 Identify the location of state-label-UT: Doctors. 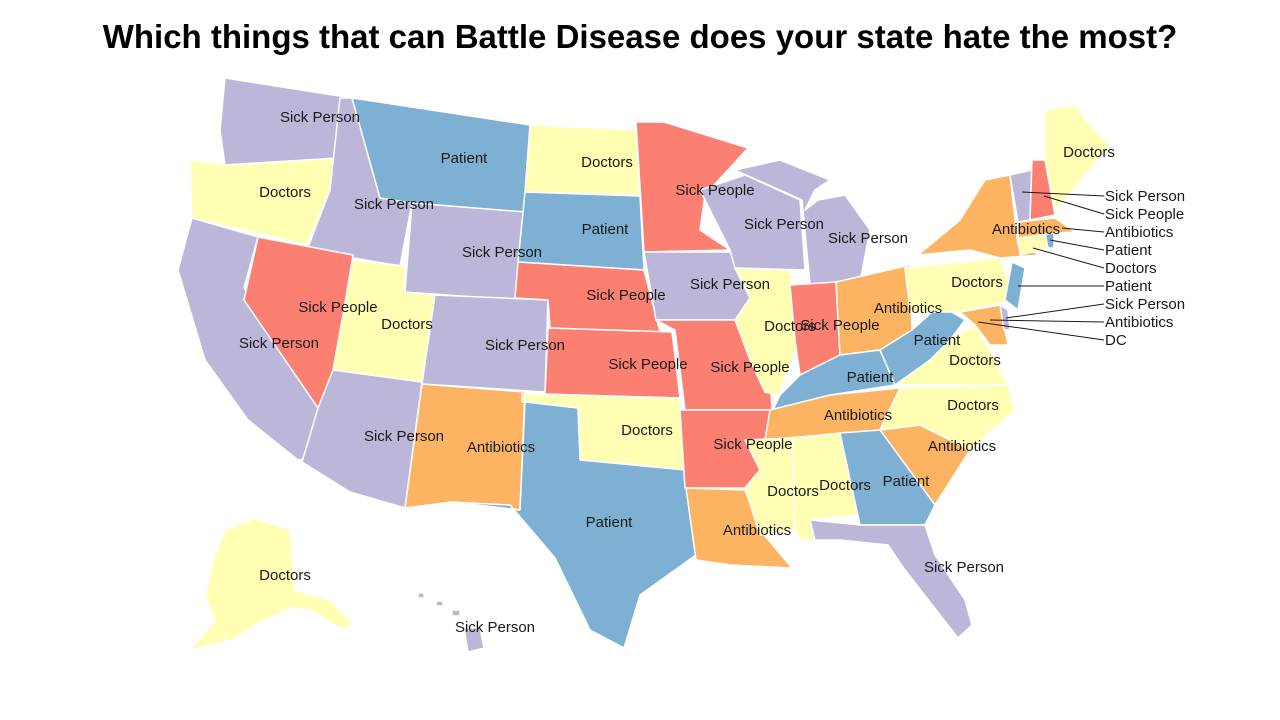
(407, 324).